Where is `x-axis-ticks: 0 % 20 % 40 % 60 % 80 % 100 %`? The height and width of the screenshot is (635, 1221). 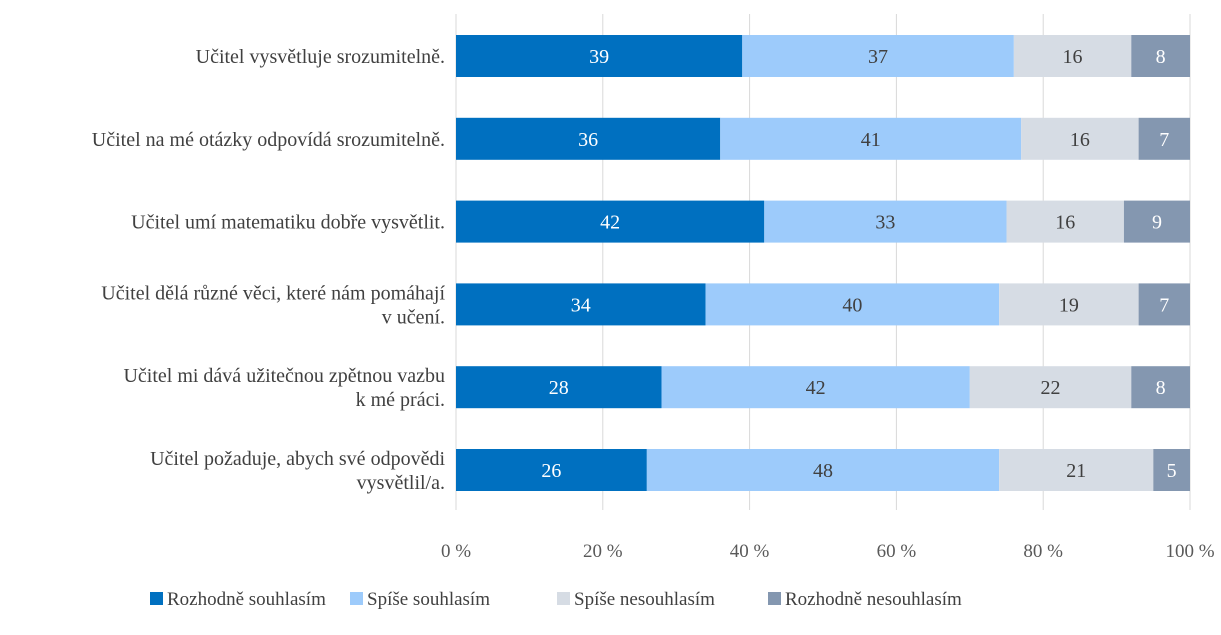
x-axis-ticks: 0 % 20 % 40 % 60 % 80 % 100 % is located at coordinates (828, 551).